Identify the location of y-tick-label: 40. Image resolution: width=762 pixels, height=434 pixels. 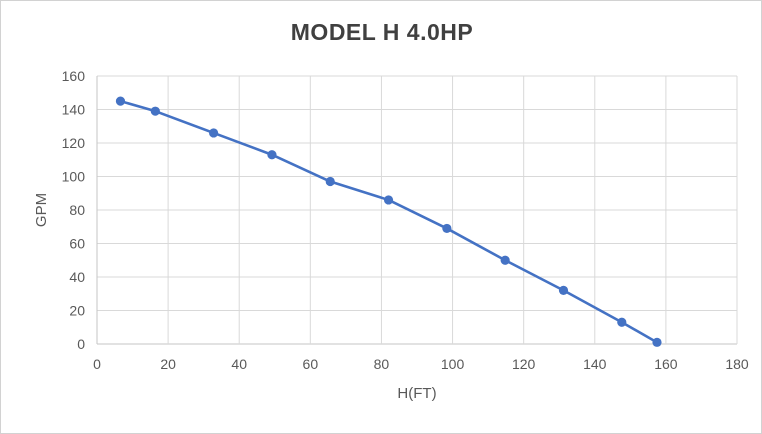
(77, 277).